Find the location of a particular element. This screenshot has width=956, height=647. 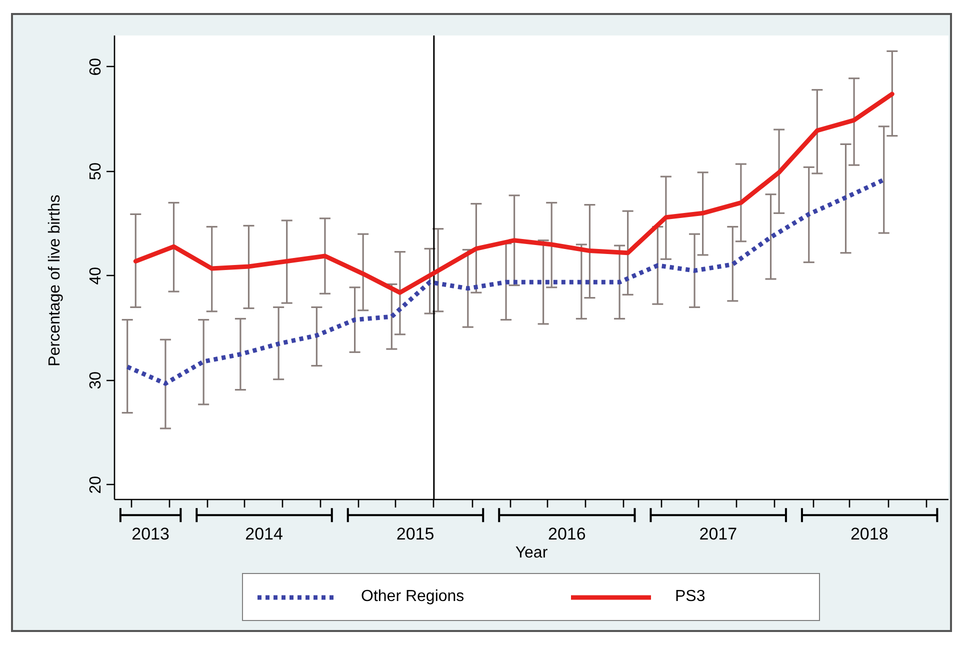

x-axis-title: Year is located at coordinates (531, 553).